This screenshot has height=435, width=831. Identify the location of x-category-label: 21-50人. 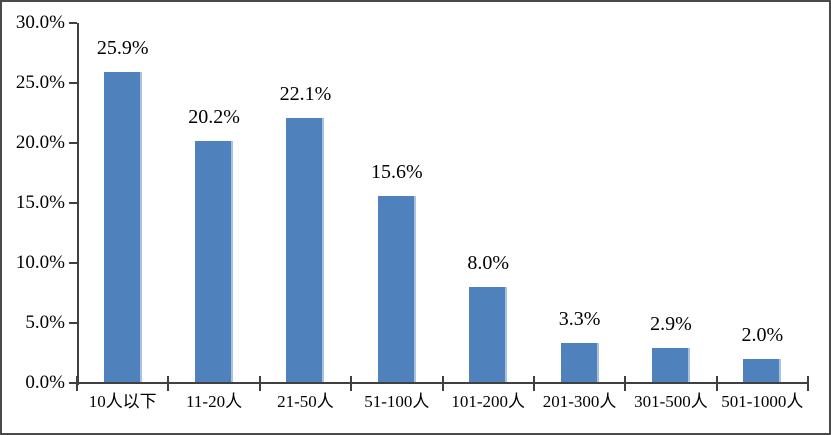
(305, 401).